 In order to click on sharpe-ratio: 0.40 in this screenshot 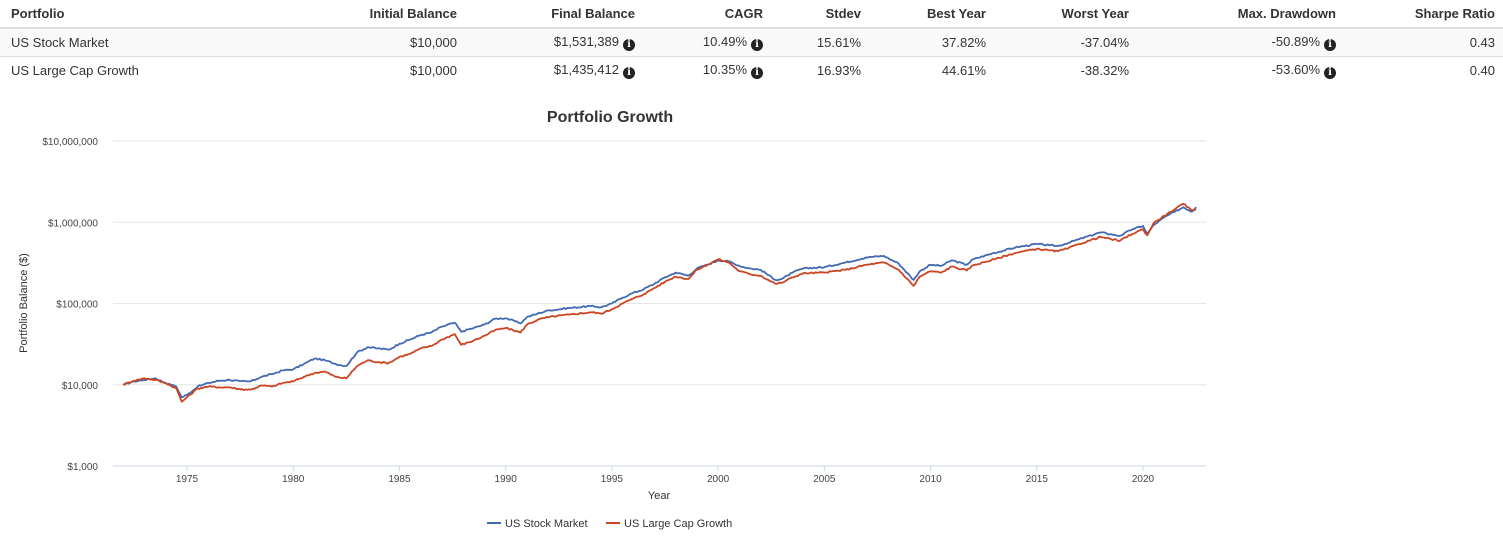, I will do `click(1423, 70)`.